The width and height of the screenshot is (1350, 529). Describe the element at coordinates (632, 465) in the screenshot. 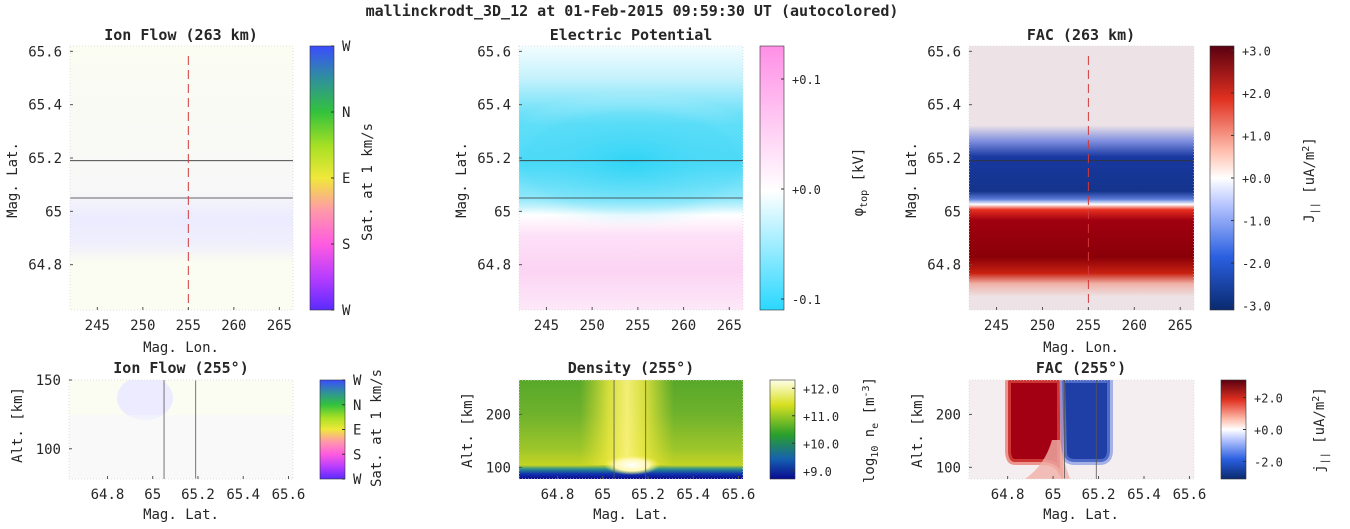

I see `density-alt-peak` at that location.